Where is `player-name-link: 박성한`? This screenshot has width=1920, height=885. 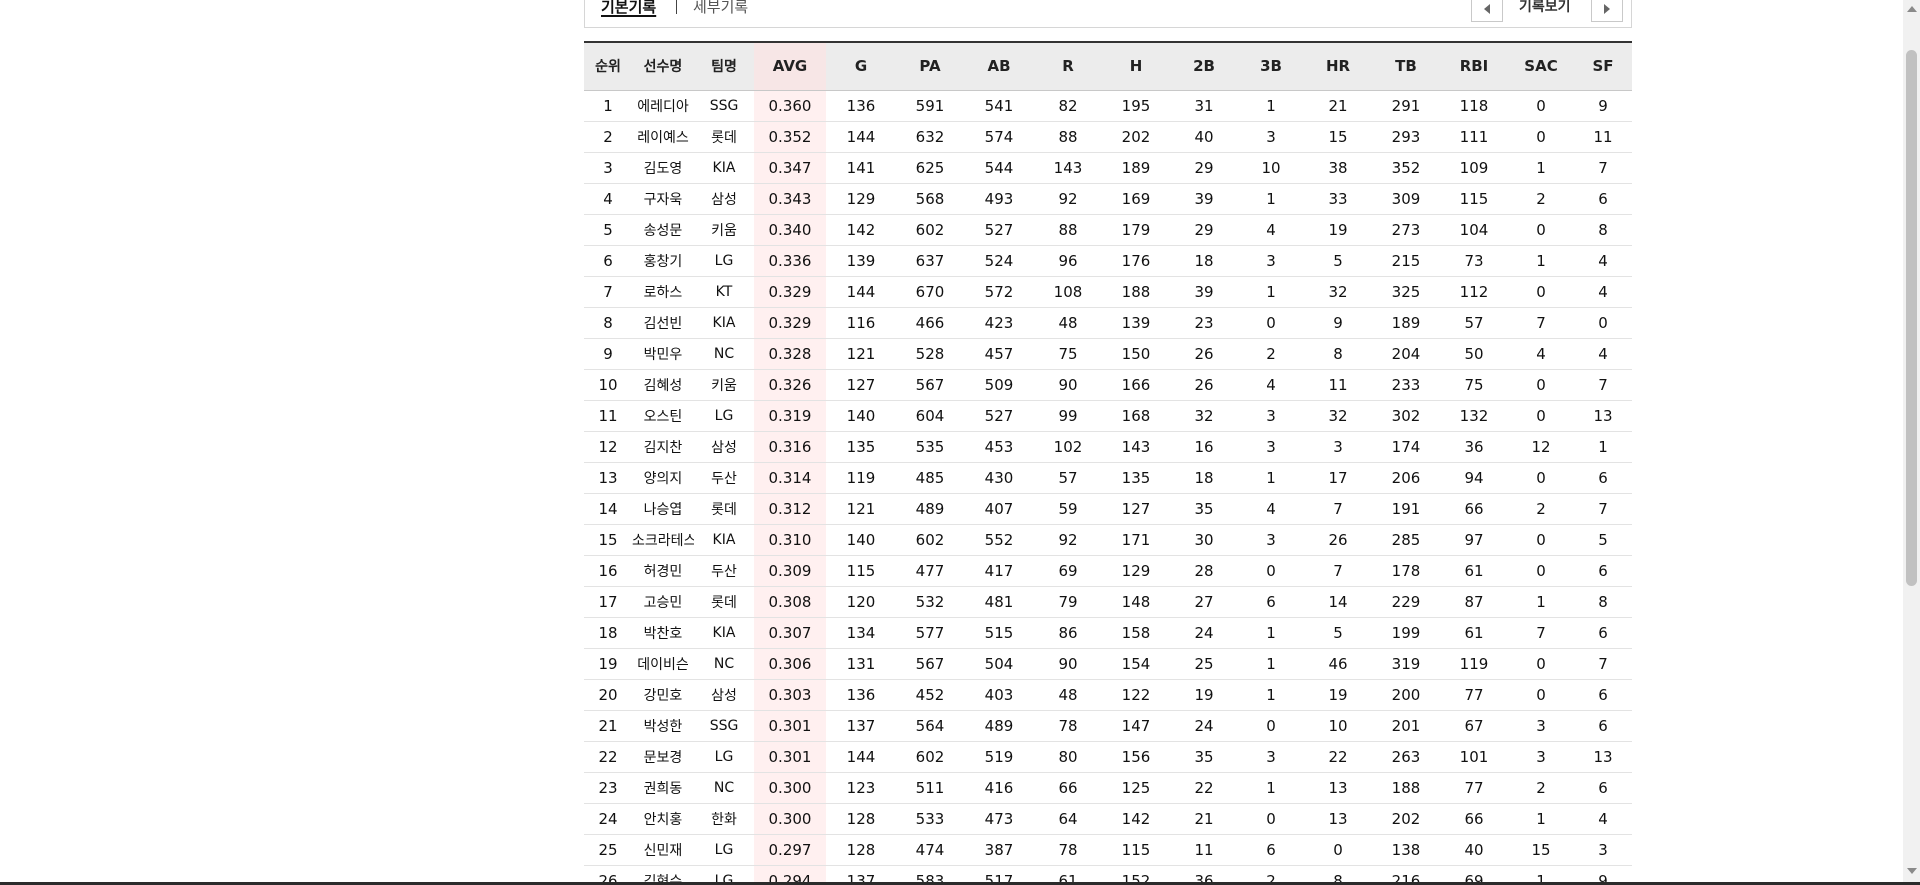
player-name-link: 박성한 is located at coordinates (663, 726).